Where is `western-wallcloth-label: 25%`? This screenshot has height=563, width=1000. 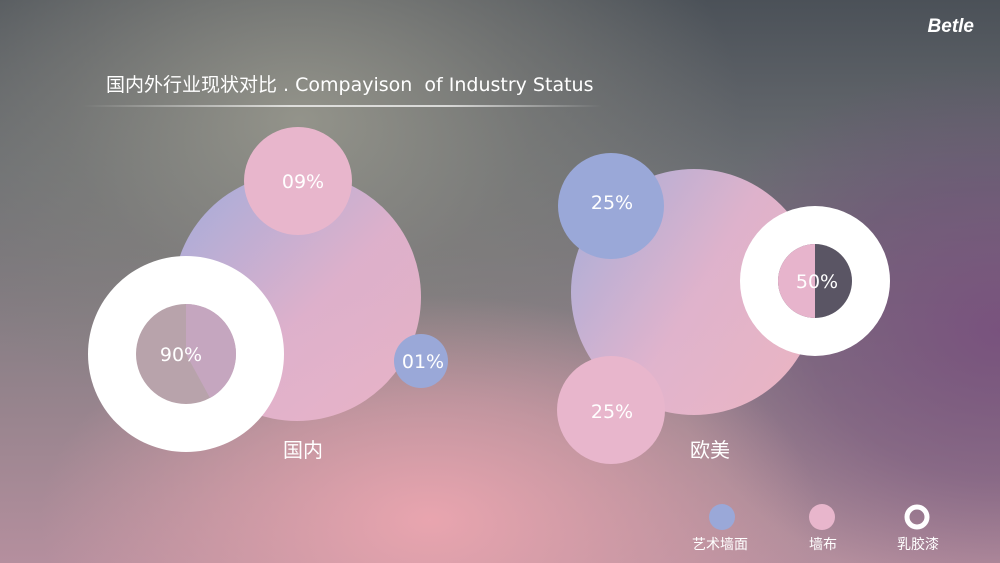 western-wallcloth-label: 25% is located at coordinates (612, 412).